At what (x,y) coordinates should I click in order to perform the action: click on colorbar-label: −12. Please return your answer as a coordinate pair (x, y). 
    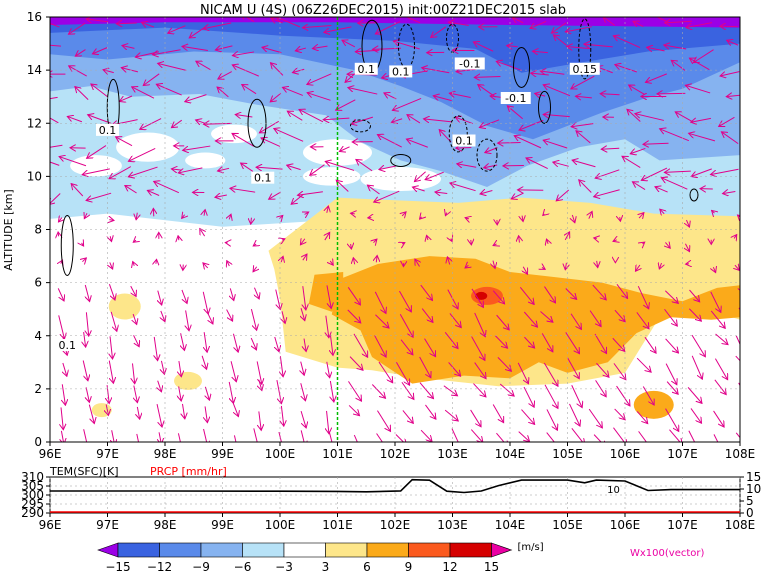
    Looking at the image, I should click on (159, 567).